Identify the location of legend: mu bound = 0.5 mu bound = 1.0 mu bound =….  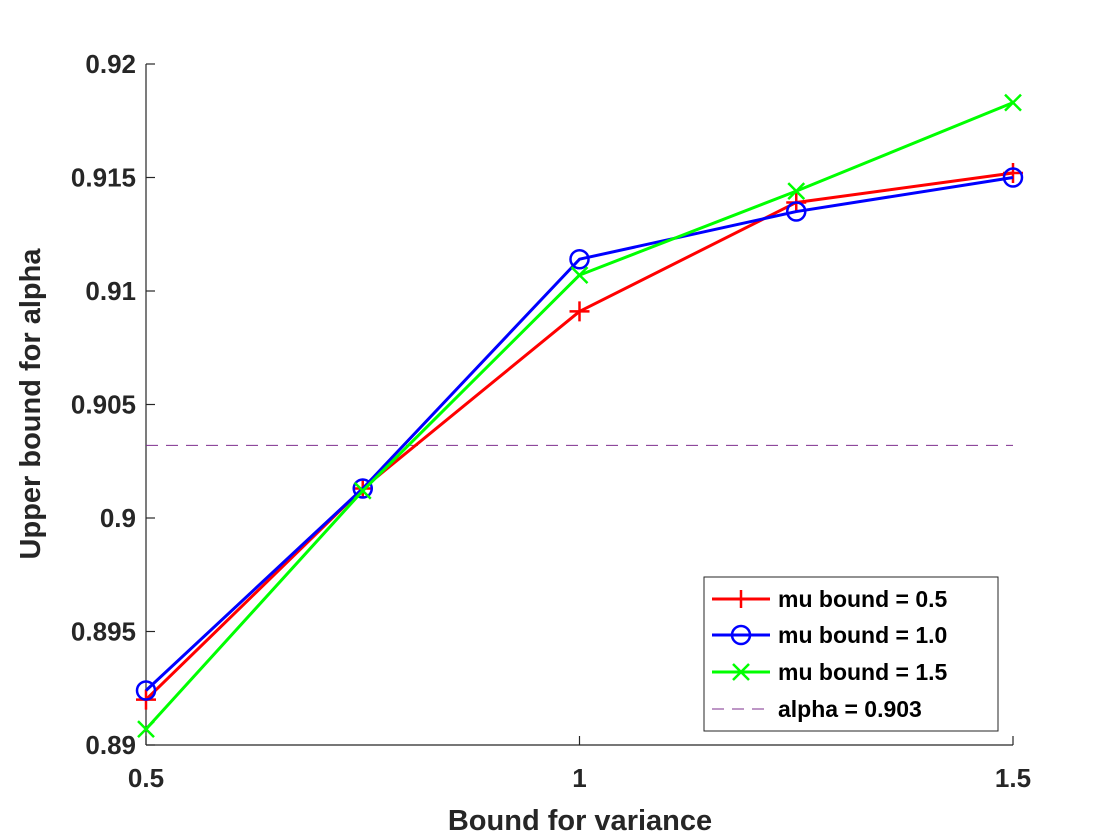
(851, 654).